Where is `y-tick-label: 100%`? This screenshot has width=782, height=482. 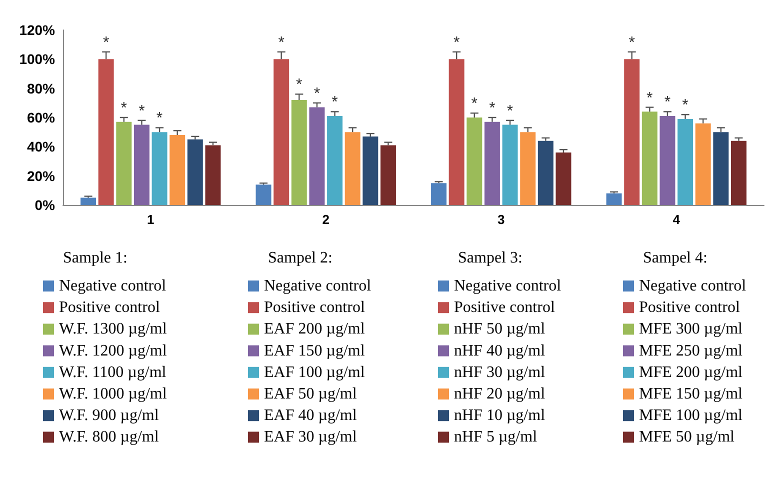 y-tick-label: 100% is located at coordinates (37, 59).